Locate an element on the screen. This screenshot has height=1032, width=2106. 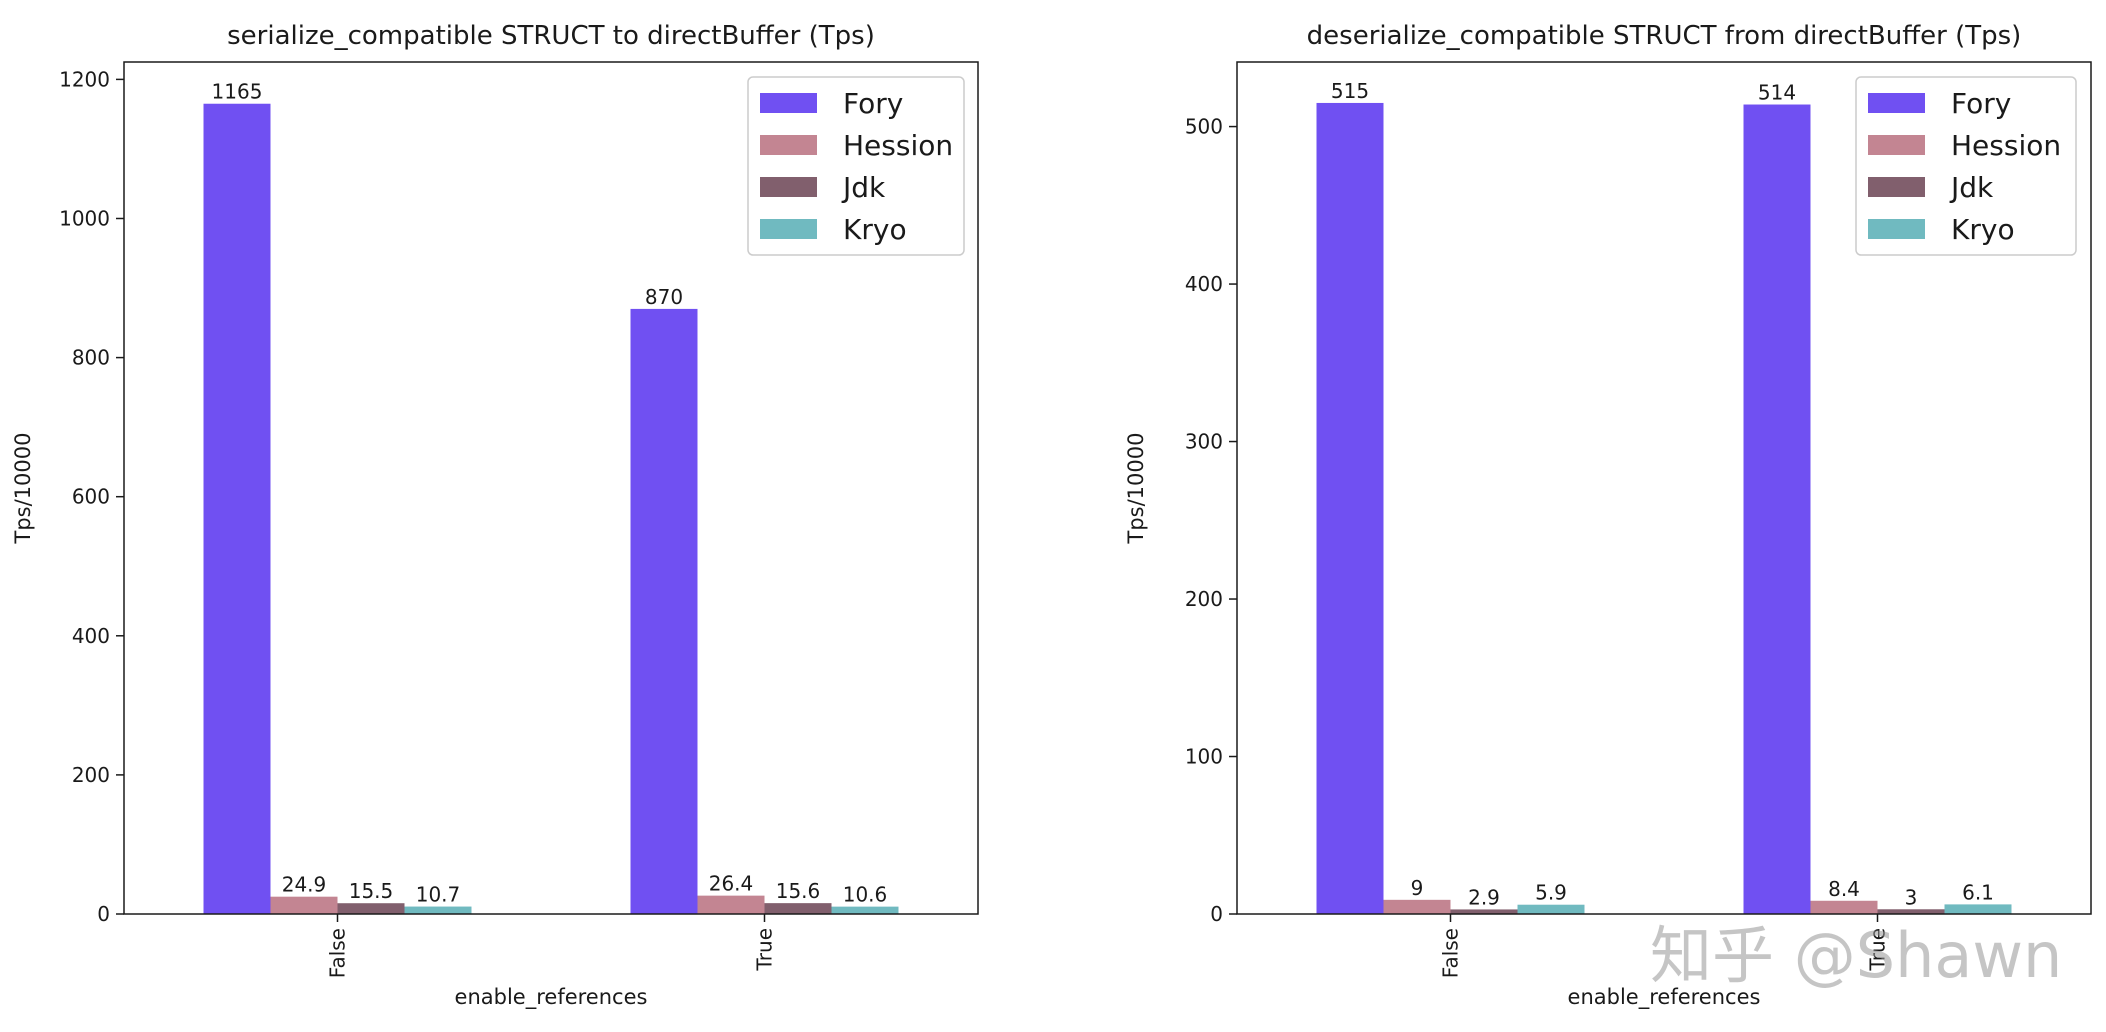
data-label: 1165 is located at coordinates (237, 92).